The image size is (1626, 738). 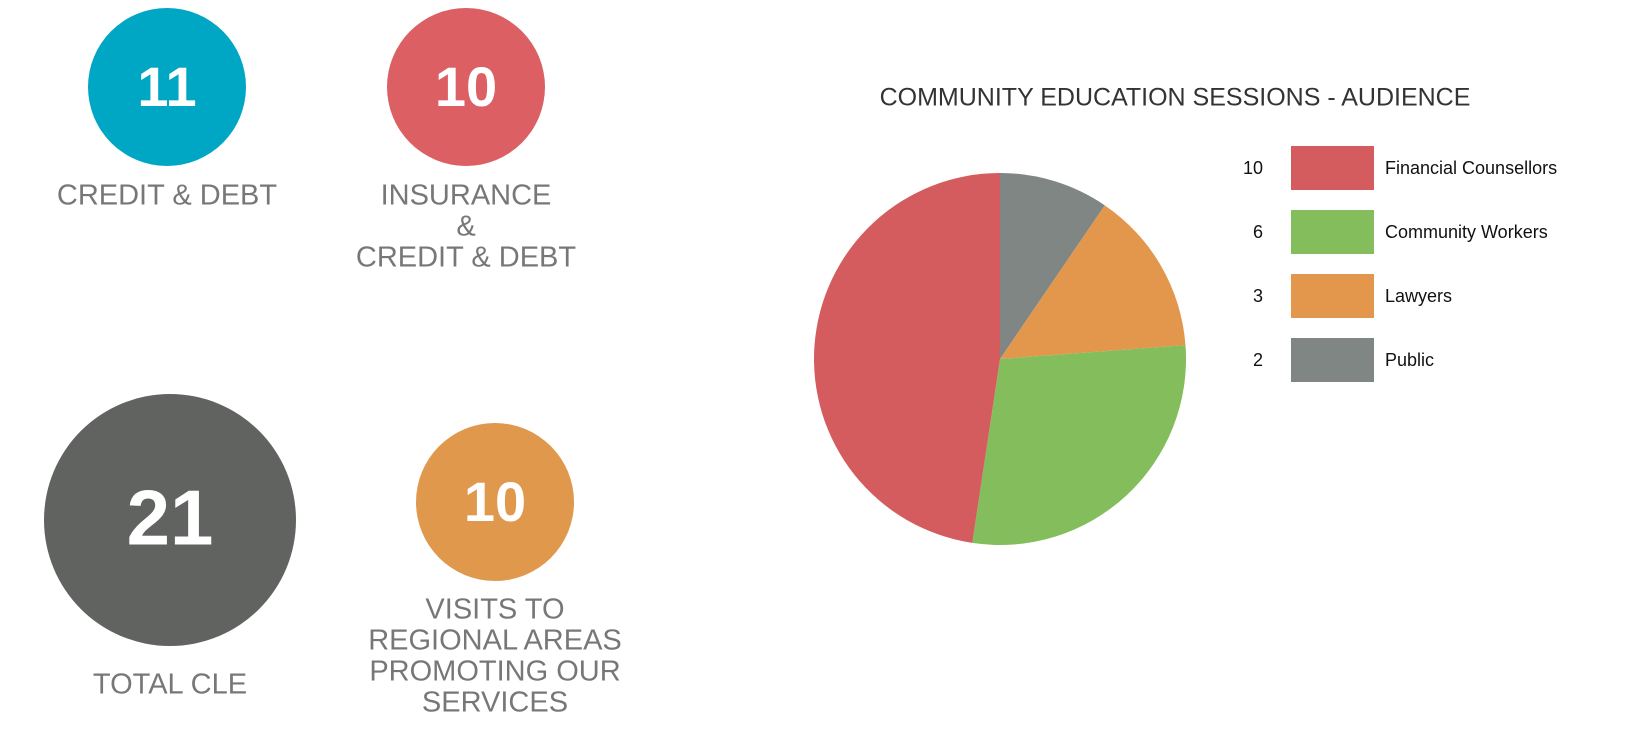 I want to click on stat-value: 21, so click(x=170, y=518).